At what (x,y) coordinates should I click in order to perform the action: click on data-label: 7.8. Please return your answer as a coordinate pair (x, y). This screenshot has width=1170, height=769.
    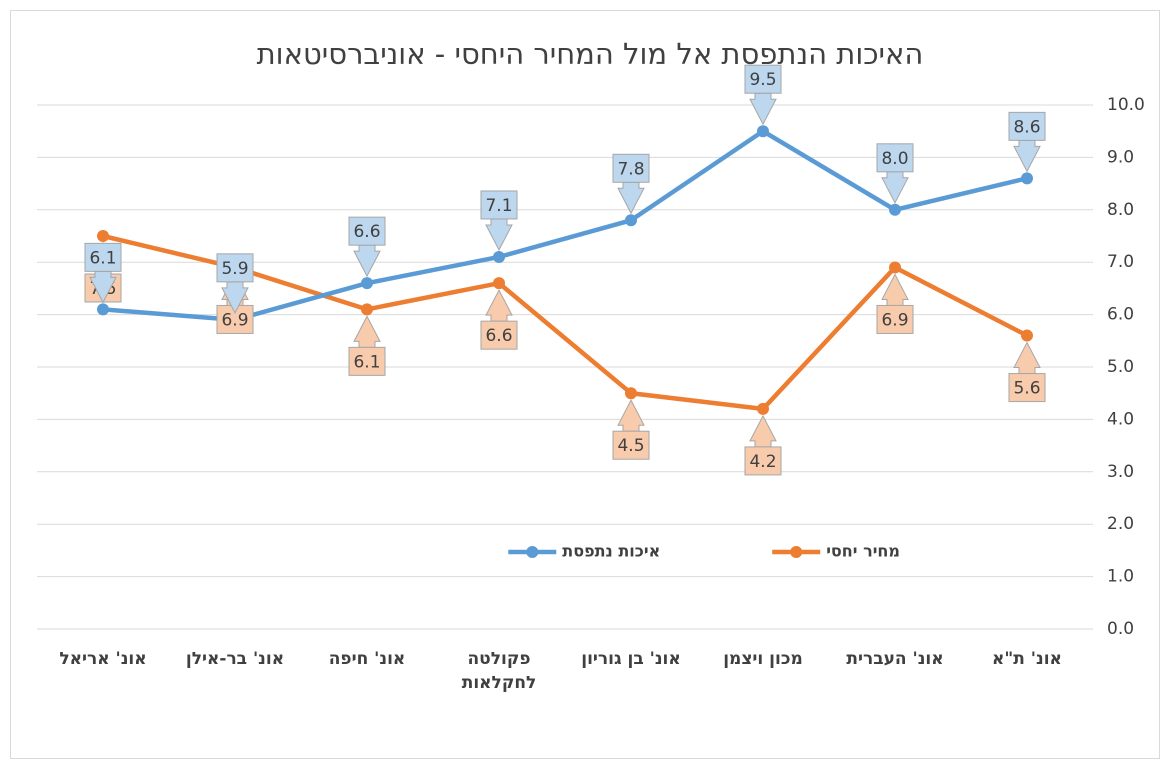
    Looking at the image, I should click on (630, 169).